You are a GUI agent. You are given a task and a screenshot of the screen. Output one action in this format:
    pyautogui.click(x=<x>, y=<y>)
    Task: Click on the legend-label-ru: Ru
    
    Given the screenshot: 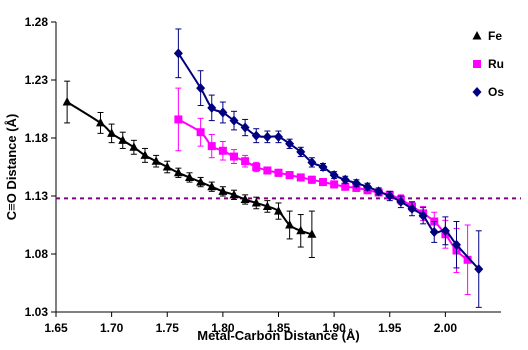 What is the action you would take?
    pyautogui.click(x=496, y=64)
    